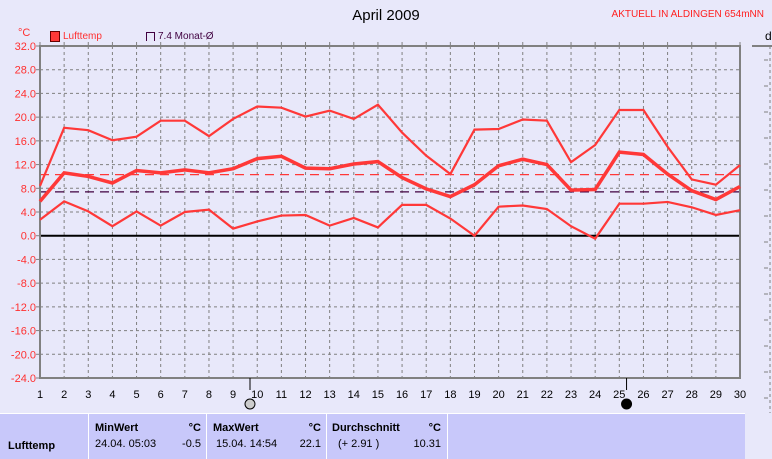  I want to click on y-tick-label: -8.0, so click(26, 284).